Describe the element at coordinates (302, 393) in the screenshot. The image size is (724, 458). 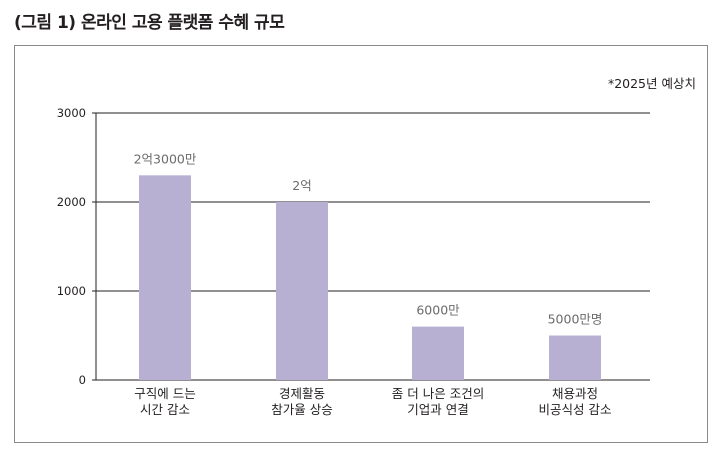
I see `category-label: 경제활동` at that location.